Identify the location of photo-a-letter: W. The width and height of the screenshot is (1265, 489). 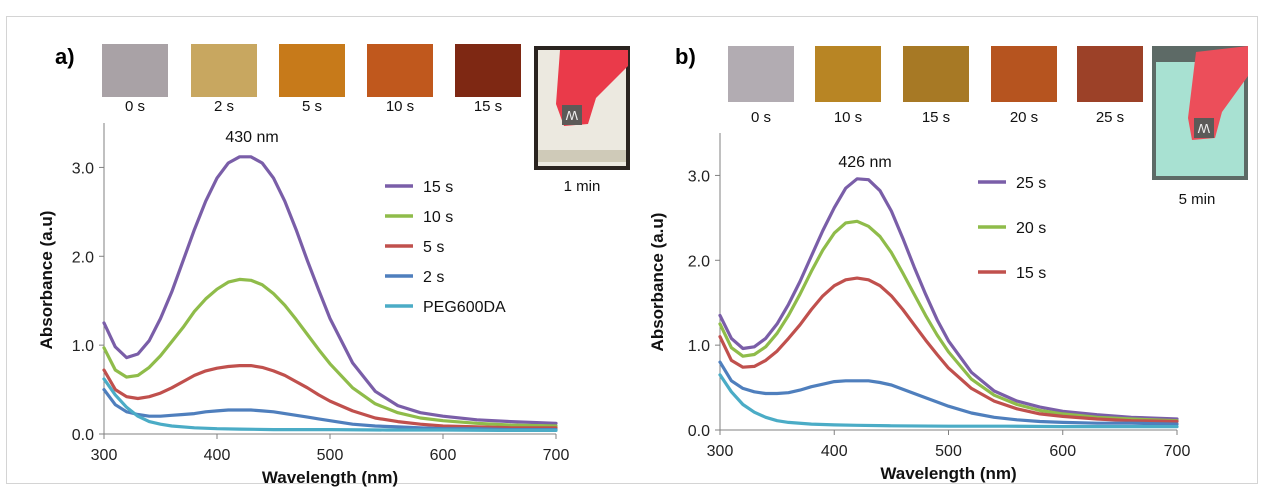
(571, 115).